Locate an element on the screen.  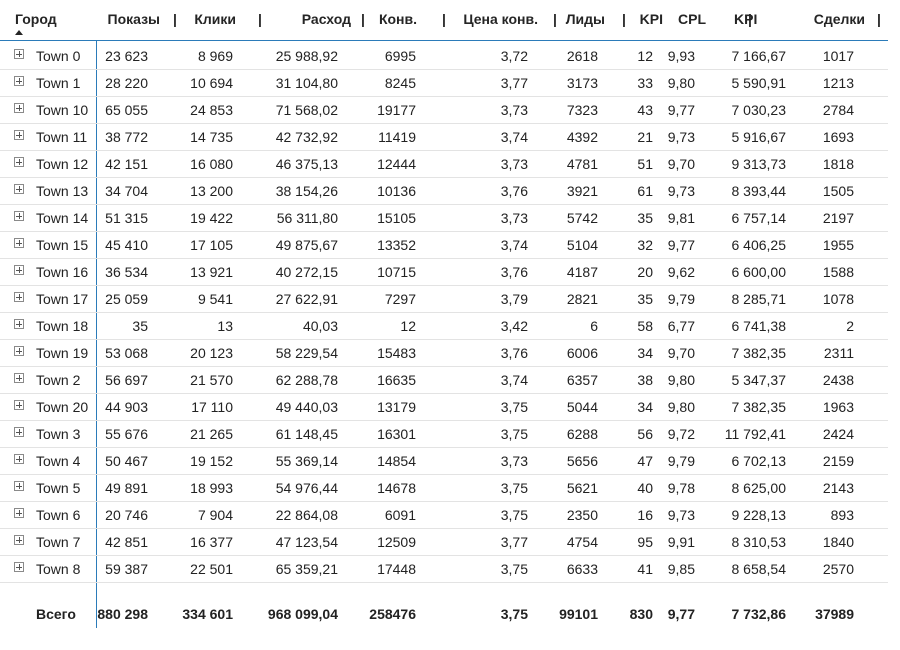
table-cell: 9,62 is located at coordinates (681, 272).